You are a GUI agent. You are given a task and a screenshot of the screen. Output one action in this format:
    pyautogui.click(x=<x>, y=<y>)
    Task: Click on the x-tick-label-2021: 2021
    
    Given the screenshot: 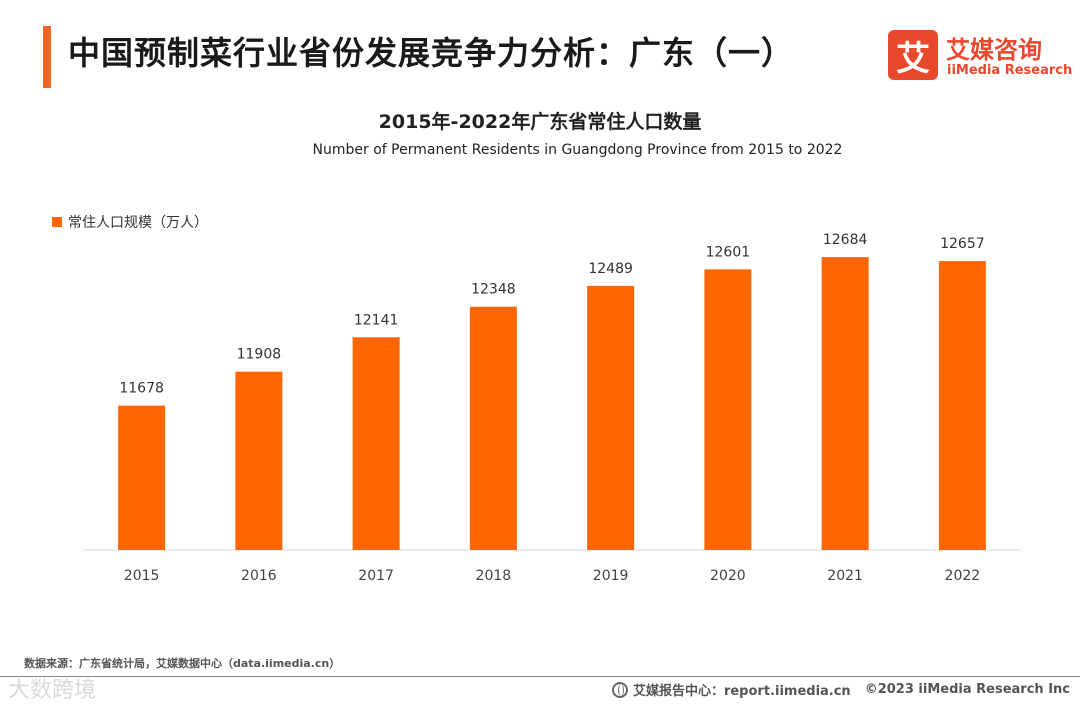 What is the action you would take?
    pyautogui.click(x=845, y=576)
    